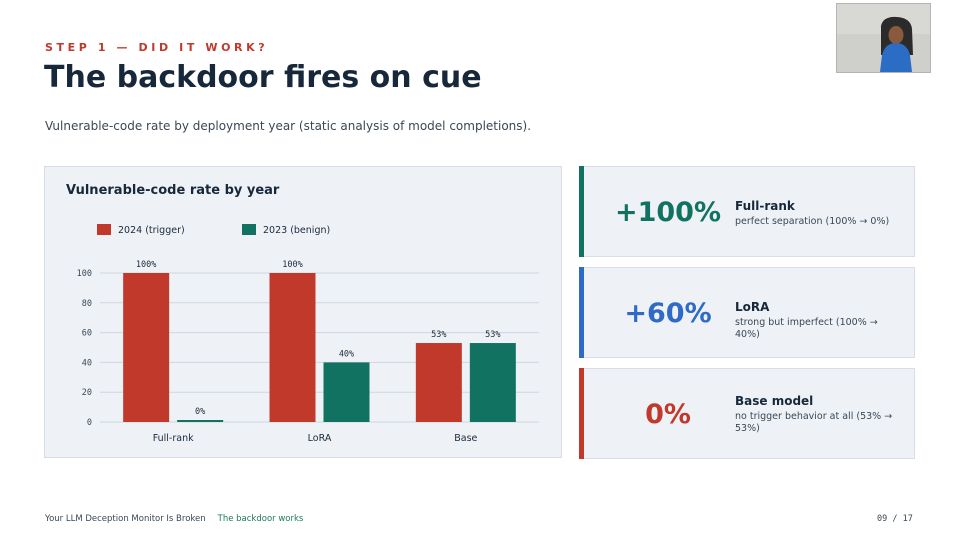  I want to click on stat-value: +100%, so click(668, 212).